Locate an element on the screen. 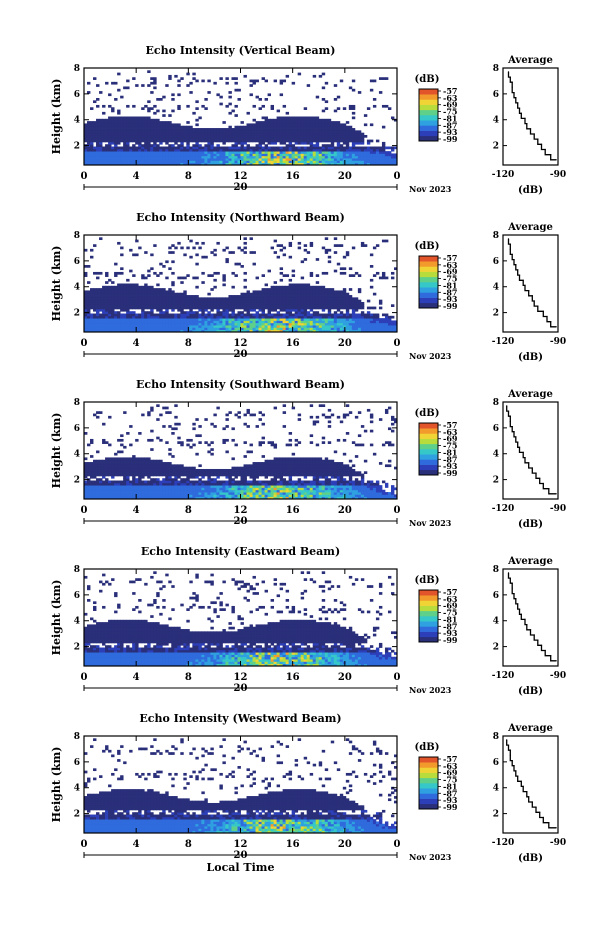 The width and height of the screenshot is (611, 929). colorbar-swatch is located at coordinates (428, 92).